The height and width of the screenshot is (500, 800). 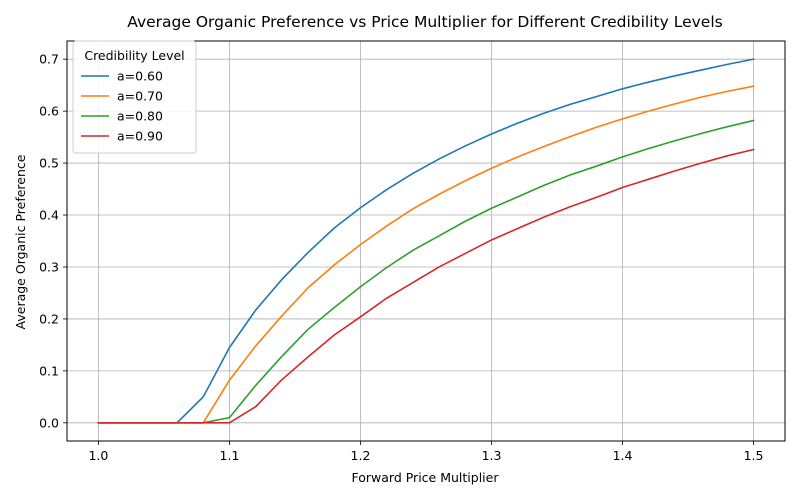 I want to click on x-tick-label: 1.5, so click(x=754, y=455).